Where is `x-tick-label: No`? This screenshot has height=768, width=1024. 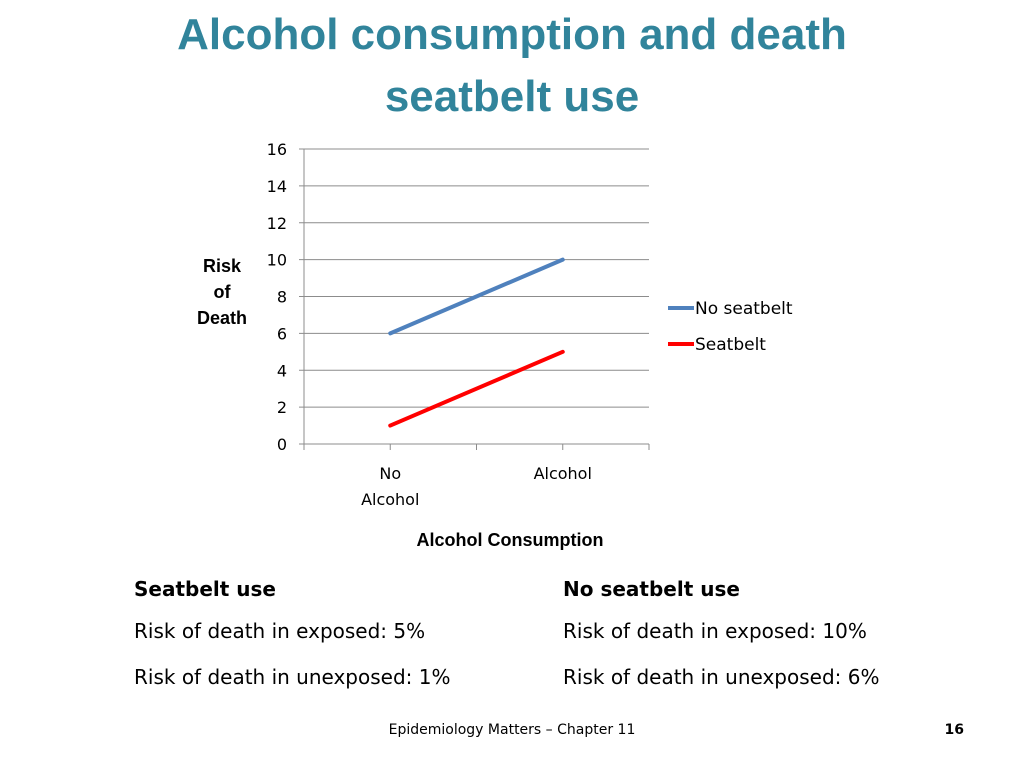 x-tick-label: No is located at coordinates (390, 473).